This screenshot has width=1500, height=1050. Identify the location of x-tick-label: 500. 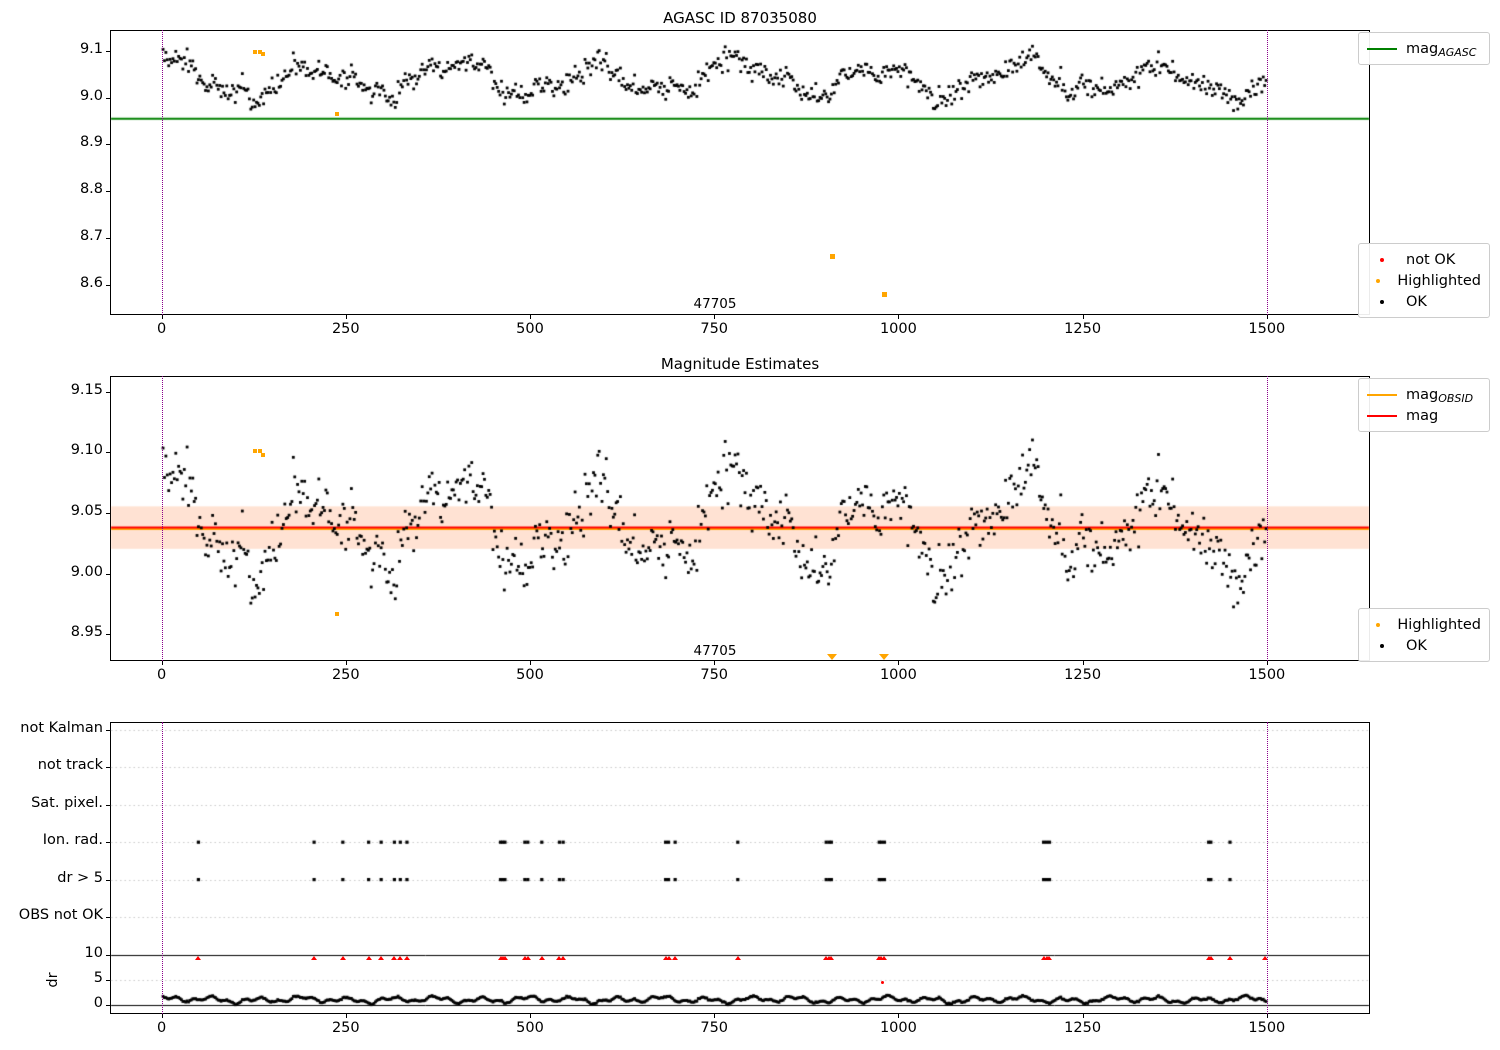
(530, 1028).